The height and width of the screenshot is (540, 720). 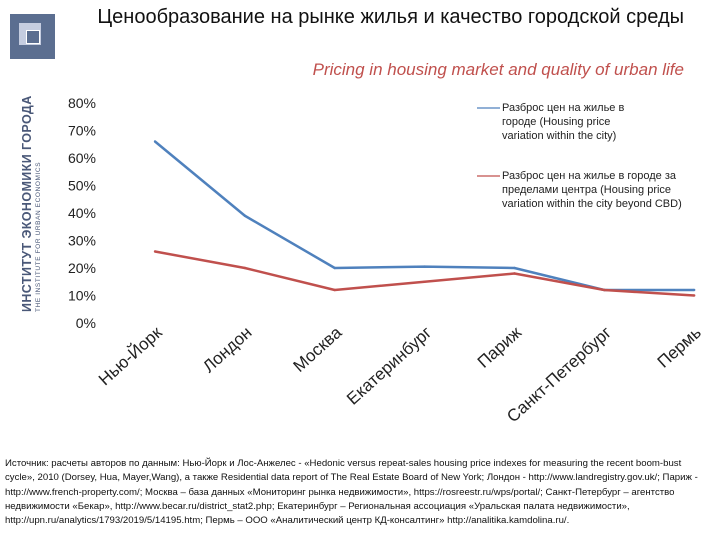 What do you see at coordinates (227, 349) in the screenshot?
I see `x-tick-label: Лондон` at bounding box center [227, 349].